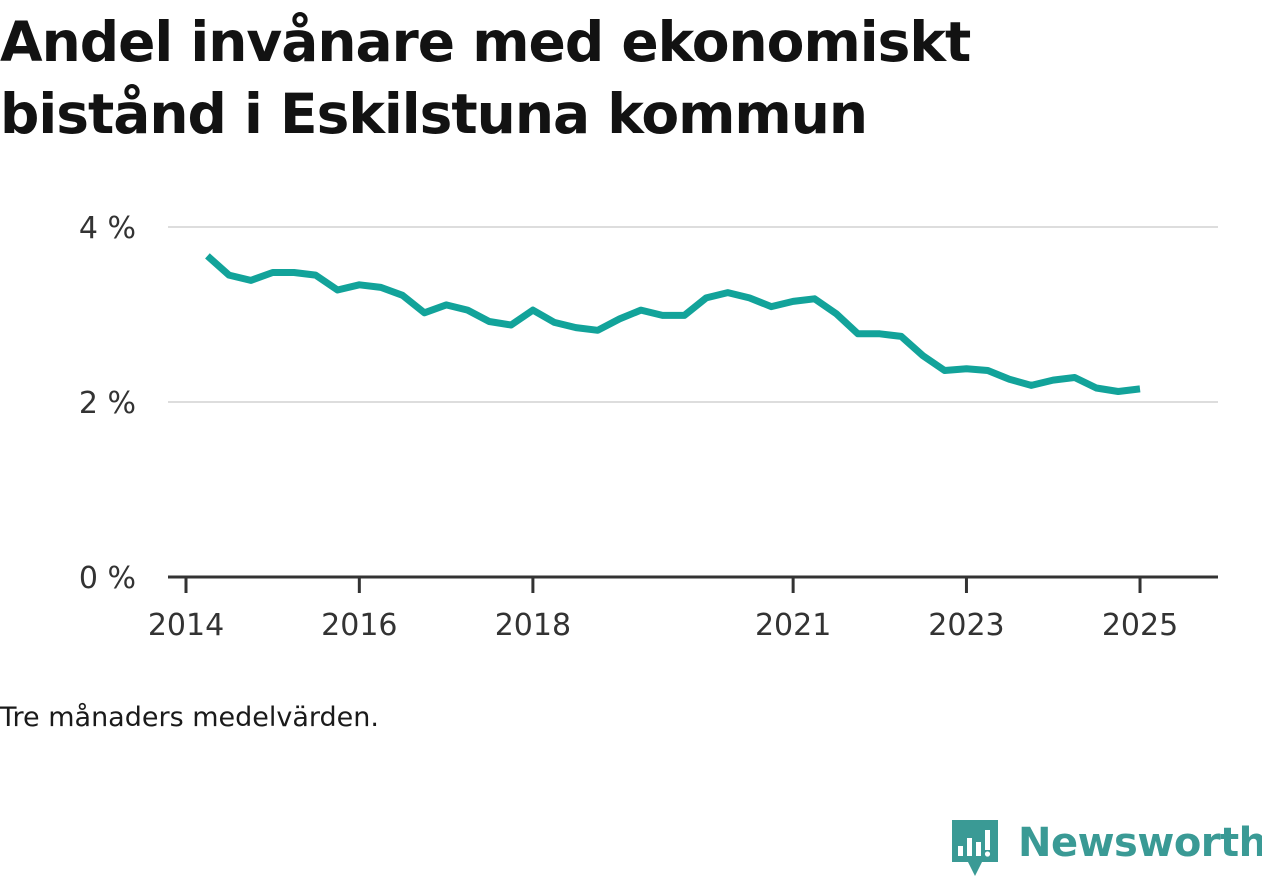  Describe the element at coordinates (673, 324) in the screenshot. I see `series-line` at that location.